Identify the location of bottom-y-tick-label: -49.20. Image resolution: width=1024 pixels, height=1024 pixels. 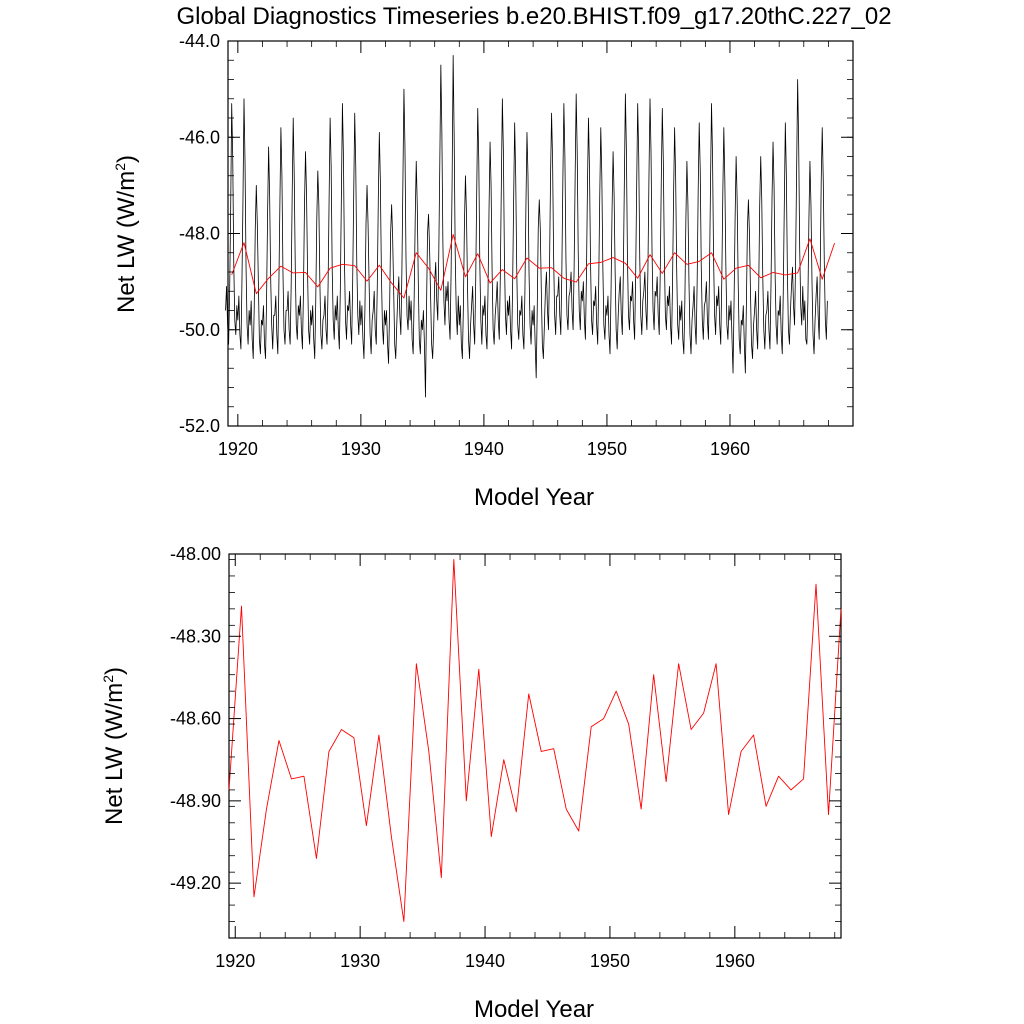
(195, 883).